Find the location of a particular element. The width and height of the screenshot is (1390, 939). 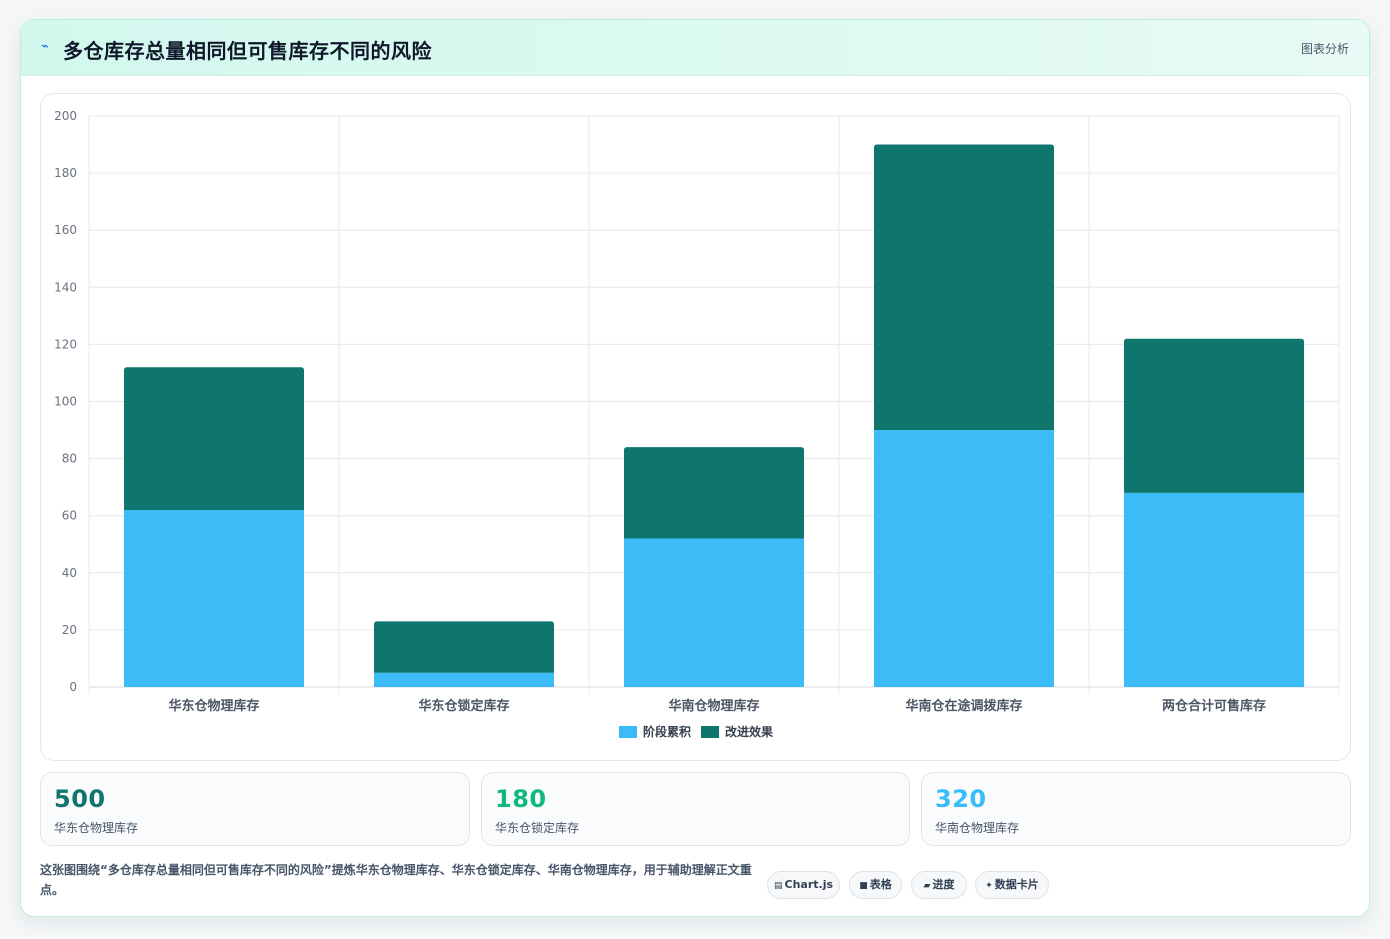

stat-value: 180 is located at coordinates (521, 799).